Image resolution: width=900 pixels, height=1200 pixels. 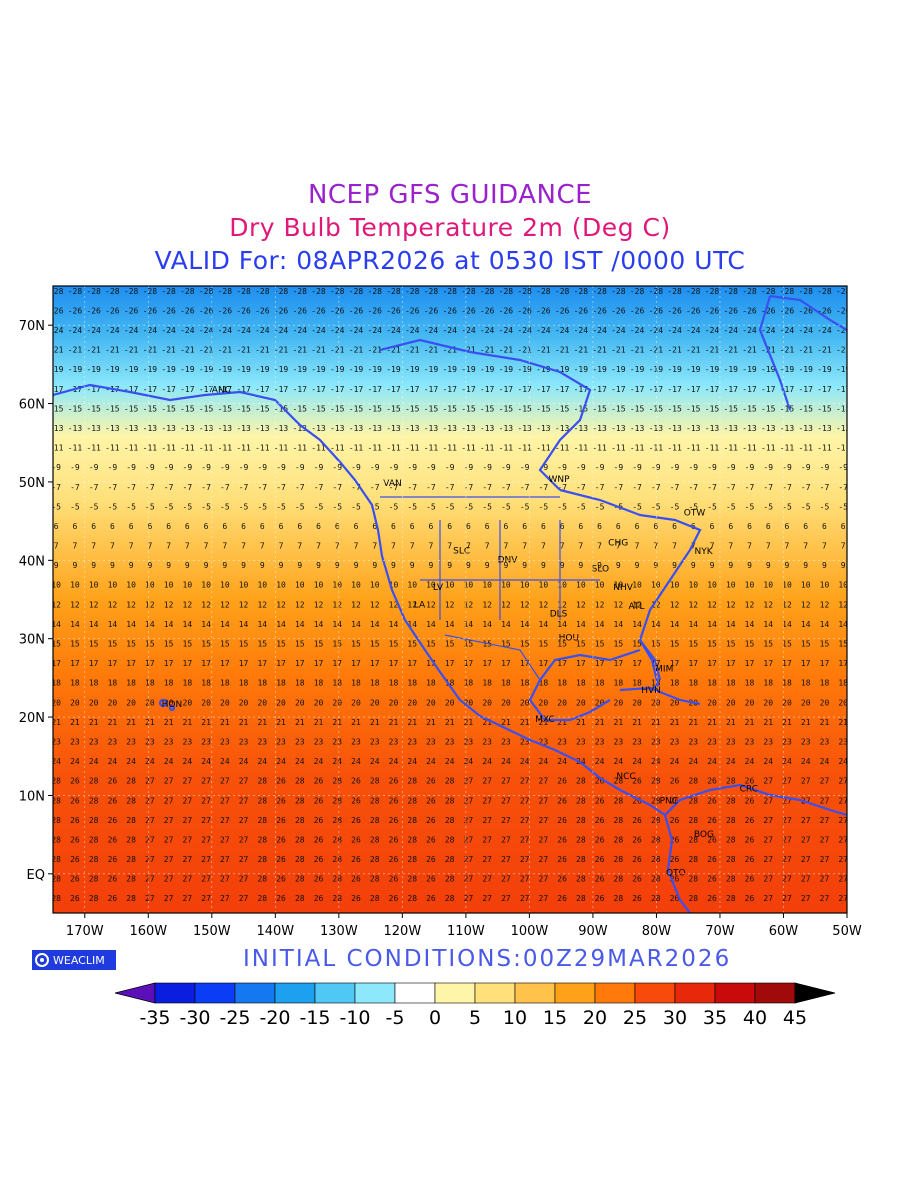 What do you see at coordinates (94, 761) in the screenshot?
I see `gridpoint-value: 24` at bounding box center [94, 761].